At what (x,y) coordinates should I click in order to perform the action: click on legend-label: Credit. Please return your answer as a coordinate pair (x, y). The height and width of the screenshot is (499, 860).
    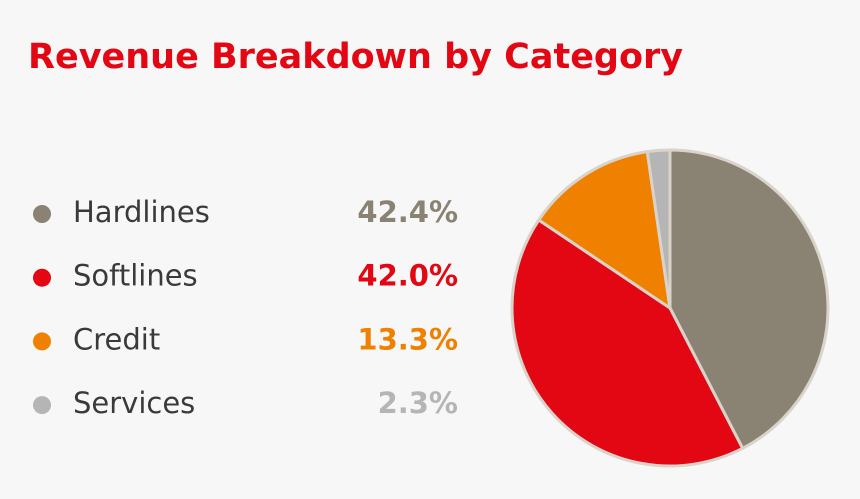
    Looking at the image, I should click on (116, 339).